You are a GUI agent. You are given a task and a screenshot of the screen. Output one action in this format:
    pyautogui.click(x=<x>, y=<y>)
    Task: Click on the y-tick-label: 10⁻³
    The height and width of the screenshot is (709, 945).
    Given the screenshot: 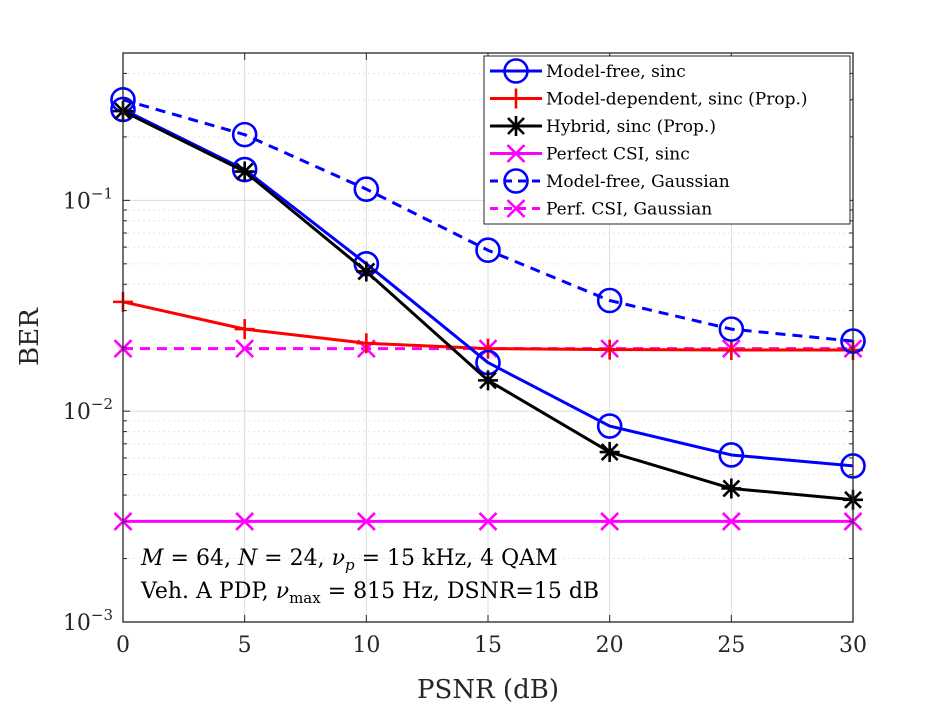 What is the action you would take?
    pyautogui.click(x=88, y=621)
    